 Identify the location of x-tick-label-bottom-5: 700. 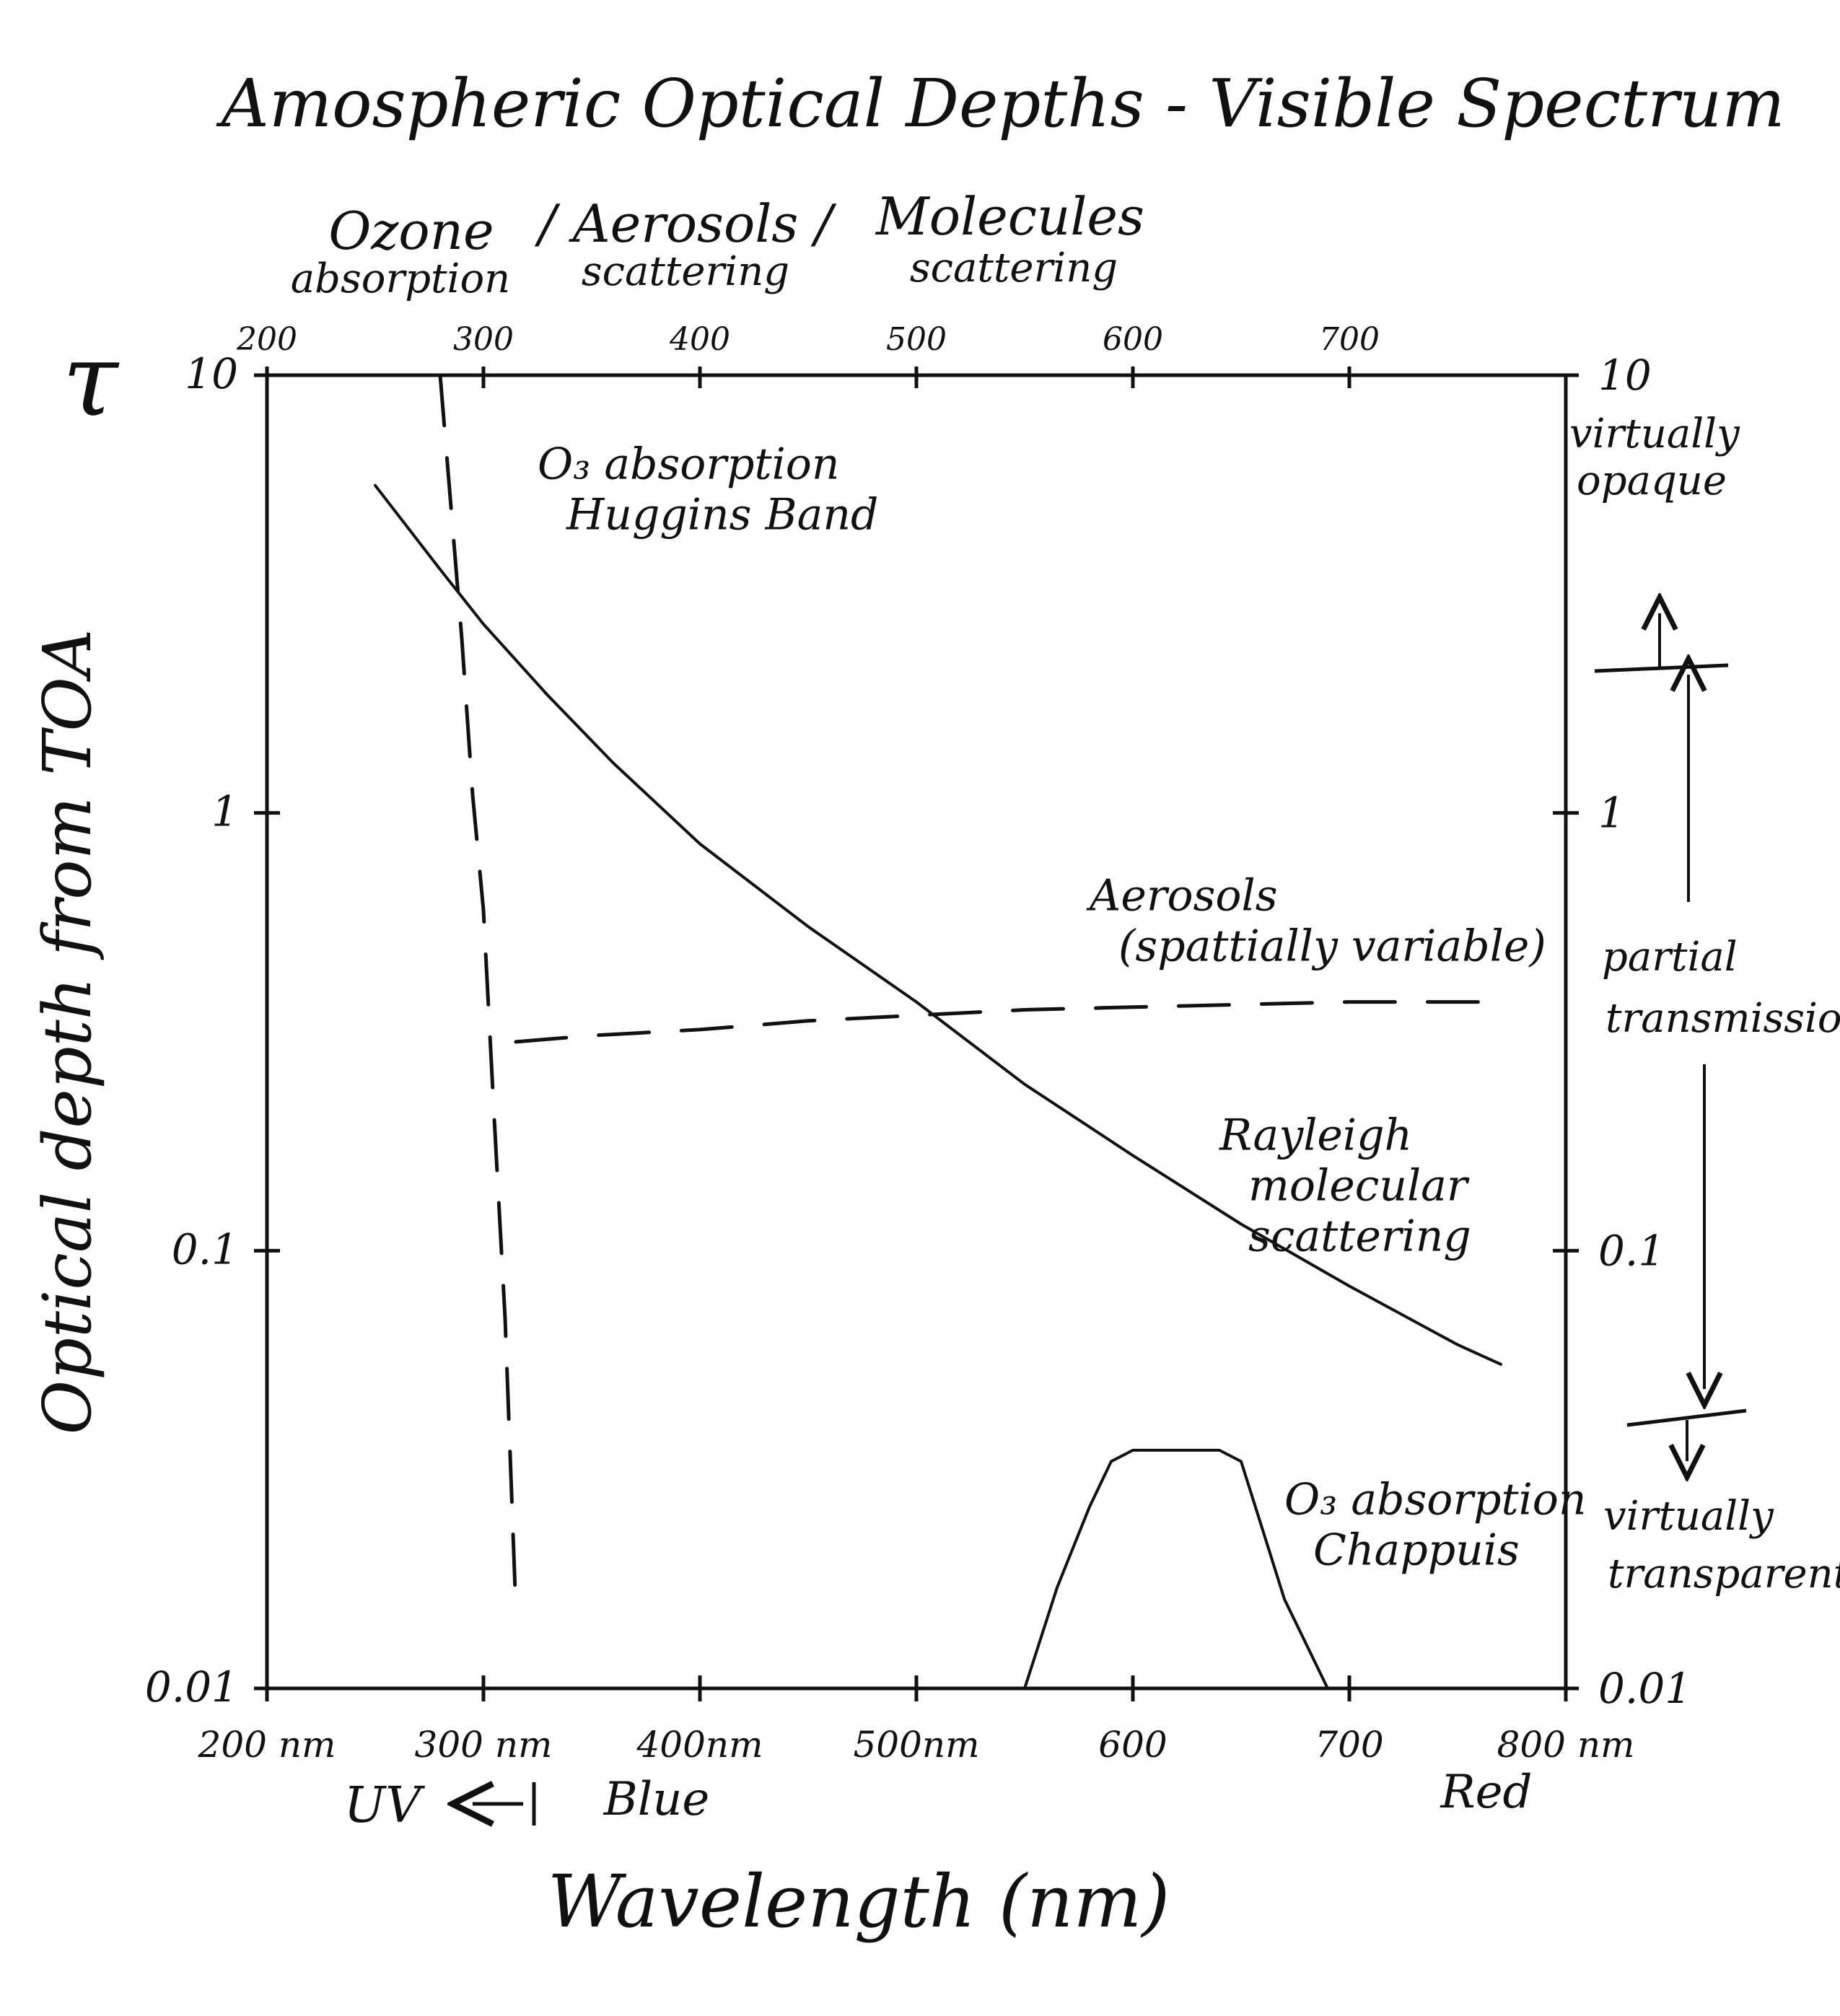
(1349, 1745).